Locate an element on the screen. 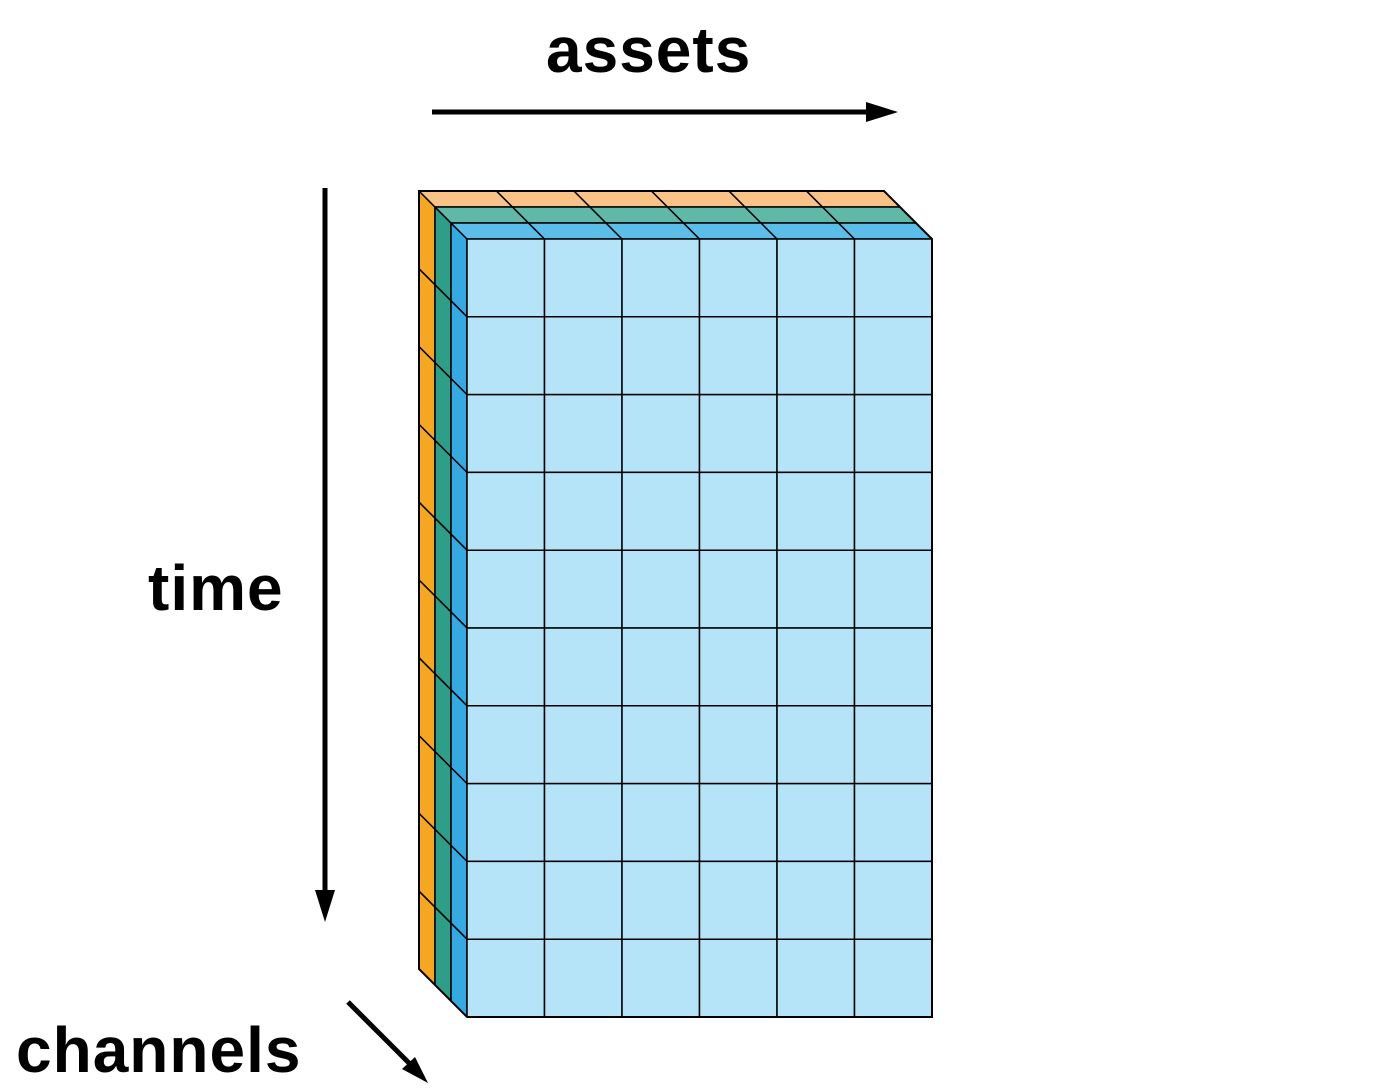 Image resolution: width=1400 pixels, height=1091 pixels. channels-axis-arrow is located at coordinates (379, 1033).